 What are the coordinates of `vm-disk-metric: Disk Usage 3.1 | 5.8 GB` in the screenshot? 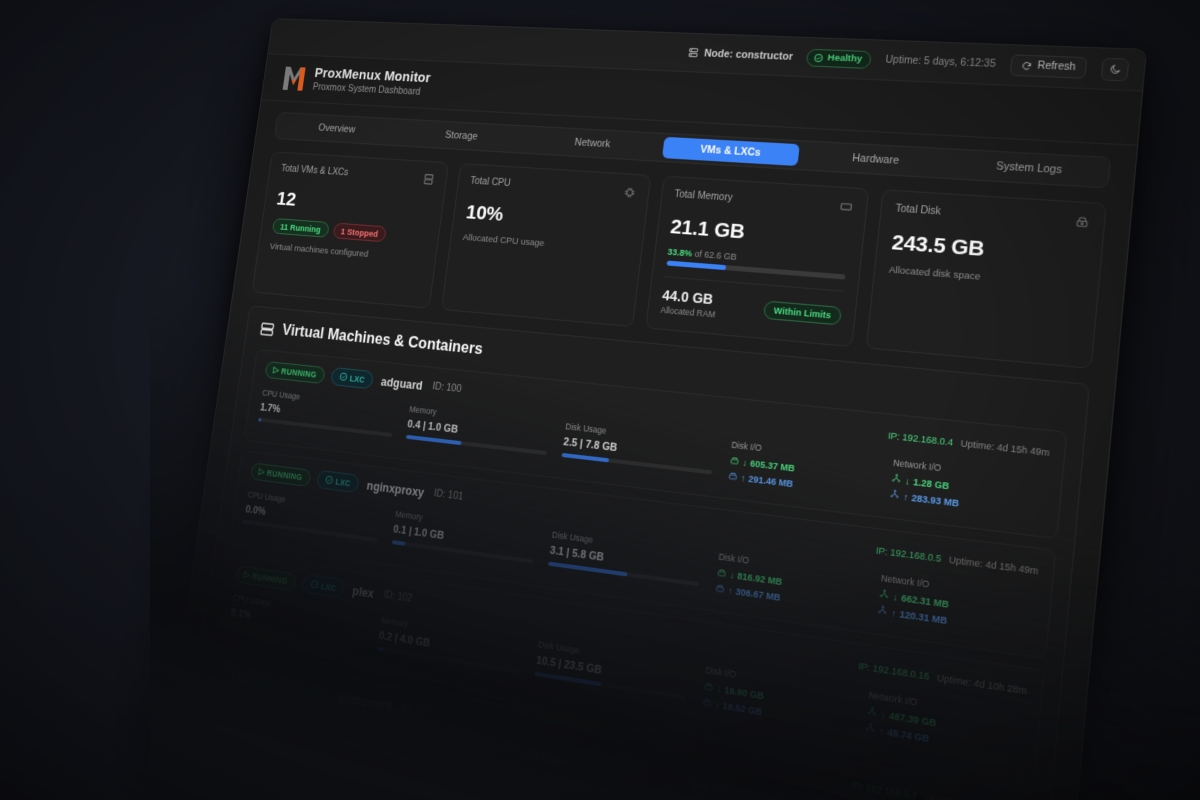 It's located at (625, 558).